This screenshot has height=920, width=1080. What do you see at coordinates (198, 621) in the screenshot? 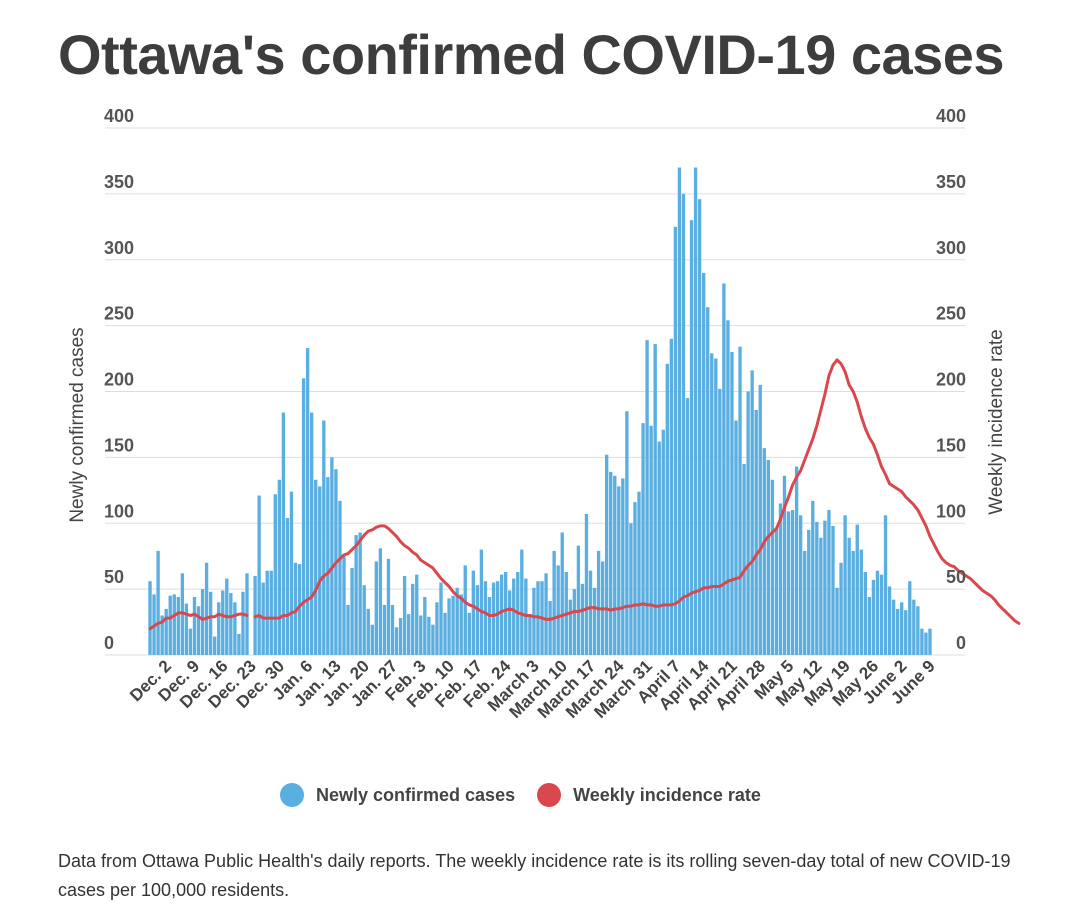
I see `incidence-line-segment` at bounding box center [198, 621].